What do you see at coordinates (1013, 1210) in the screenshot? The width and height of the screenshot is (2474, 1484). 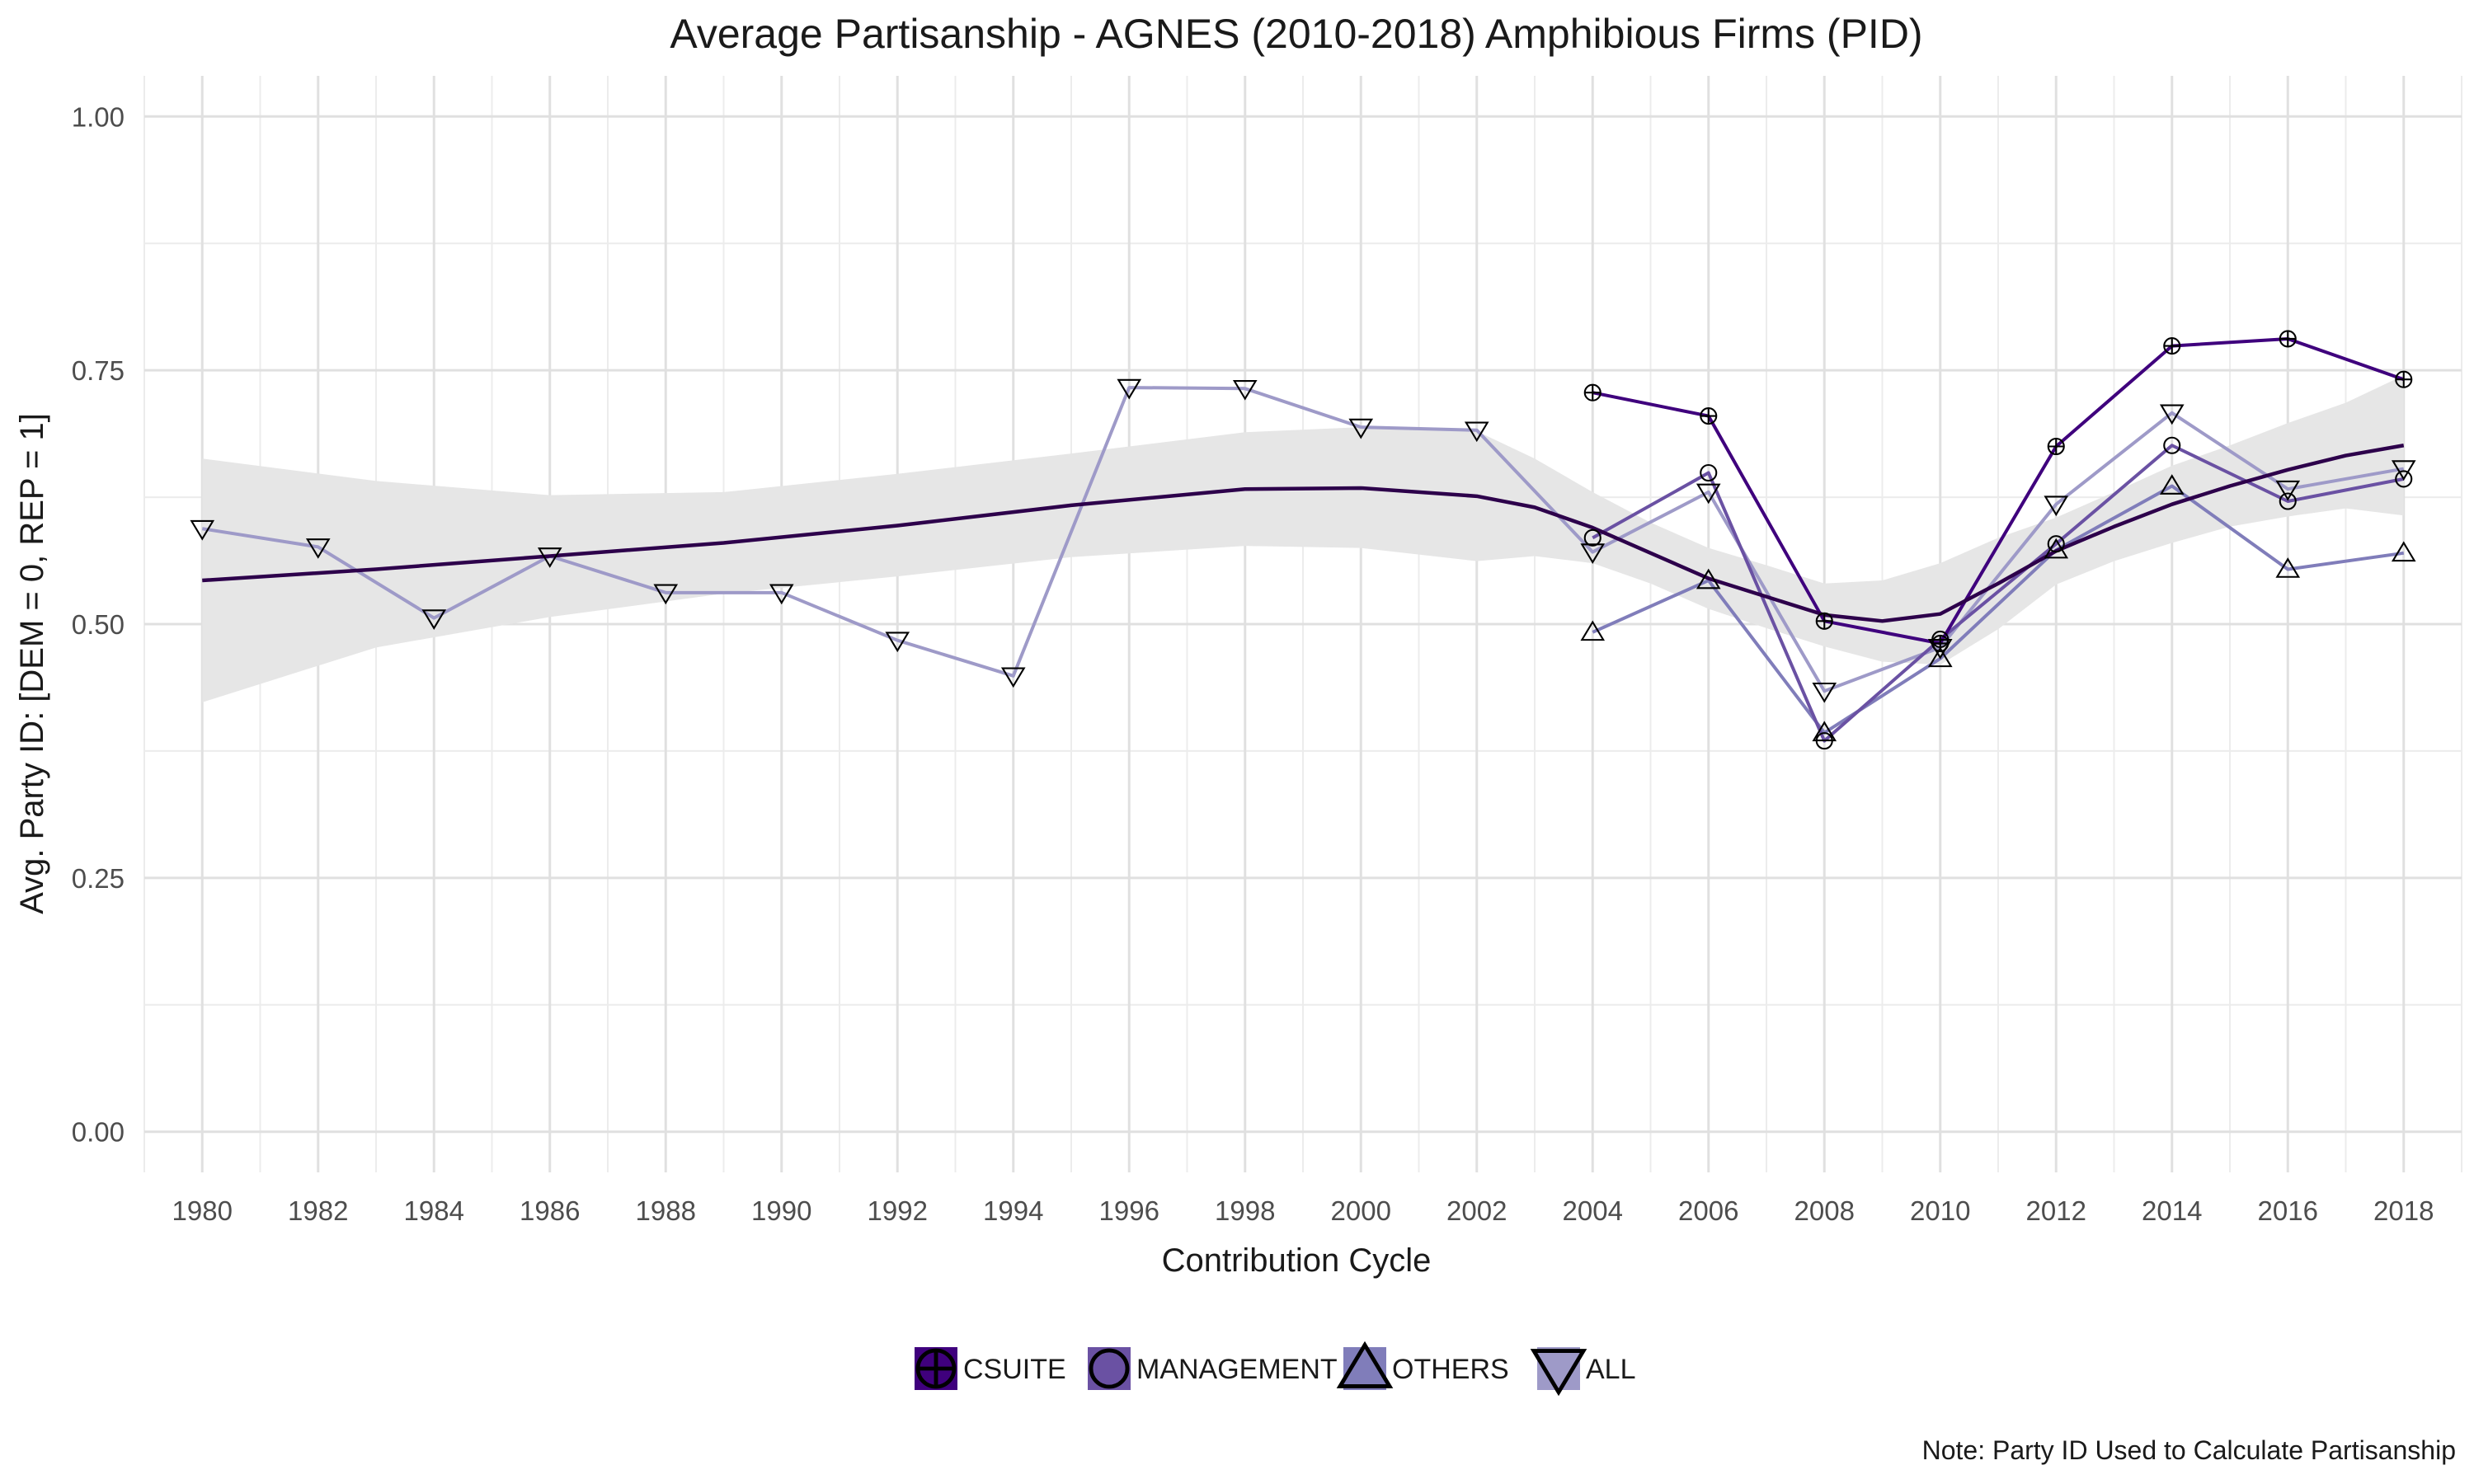 I see `x-tick-label: 1994` at bounding box center [1013, 1210].